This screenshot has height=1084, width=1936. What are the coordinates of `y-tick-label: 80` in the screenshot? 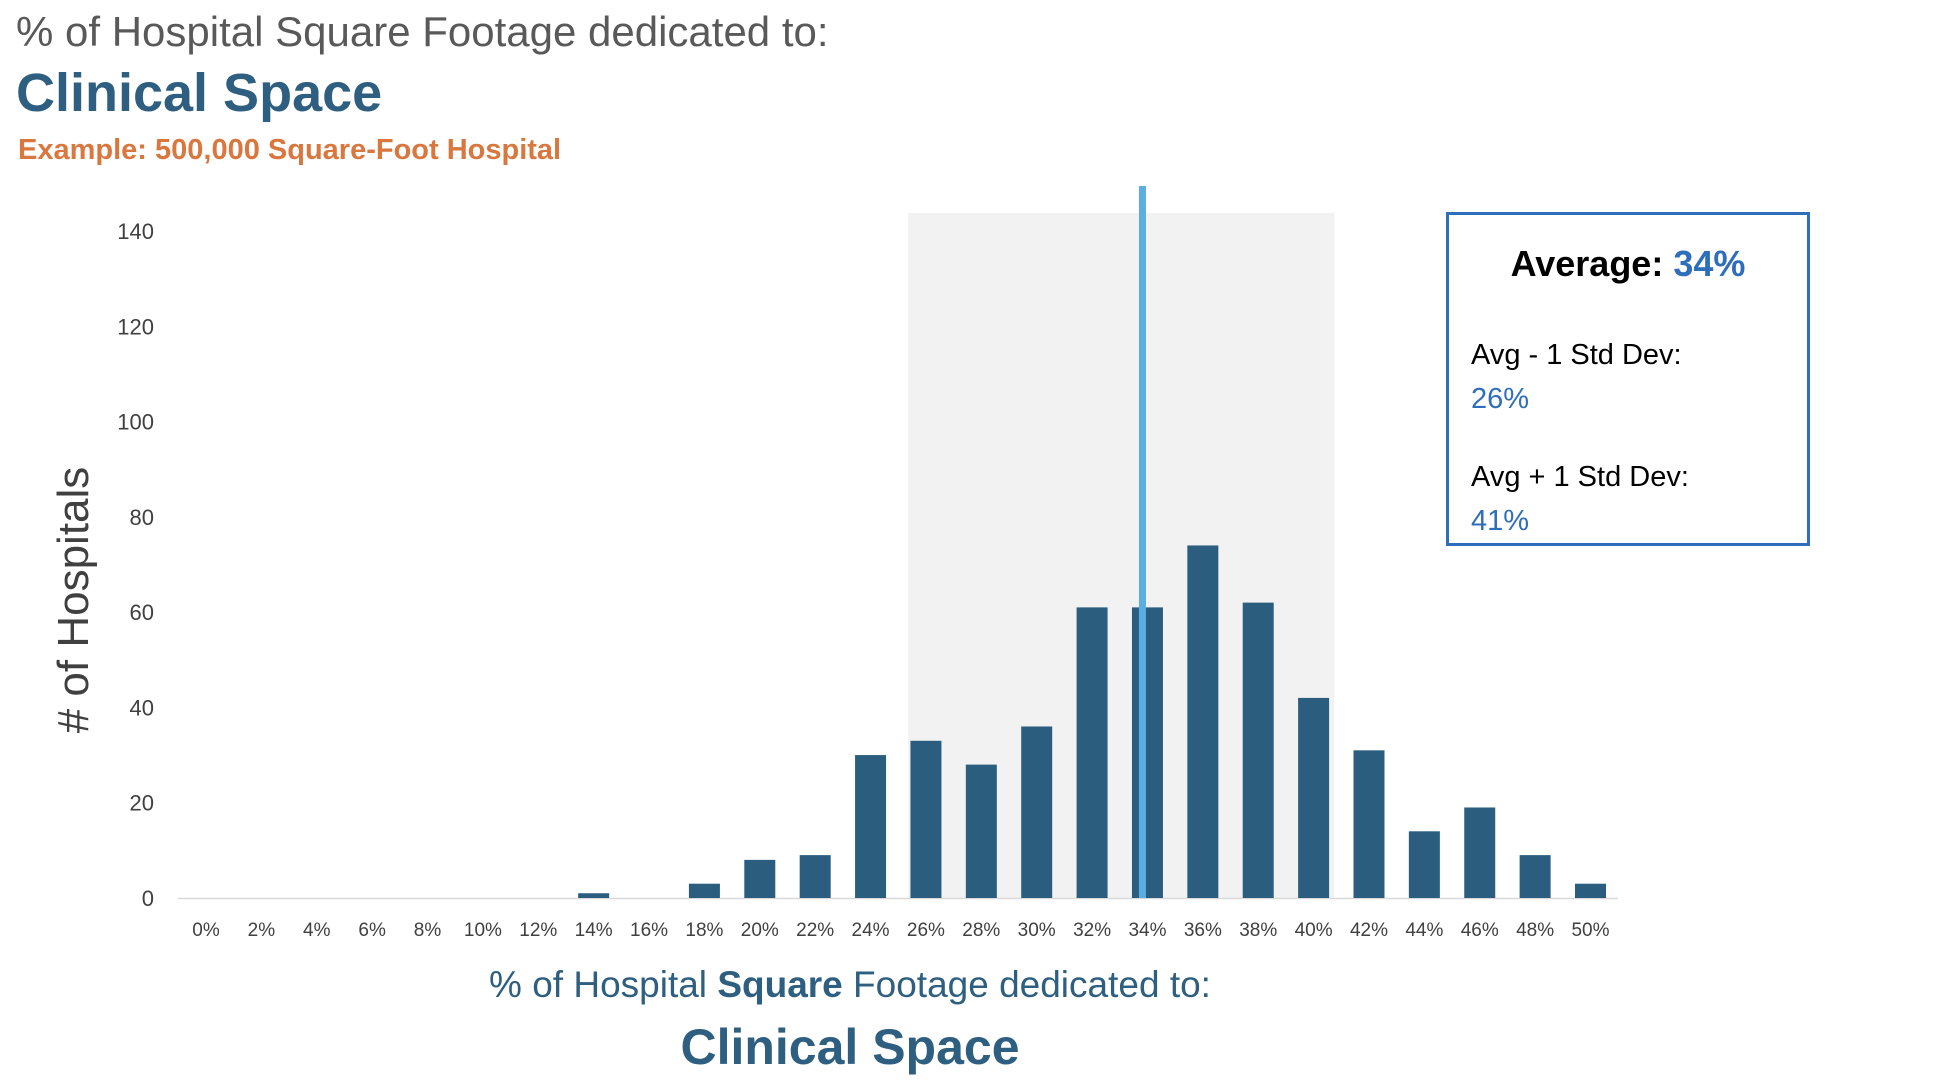 It's located at (142, 517).